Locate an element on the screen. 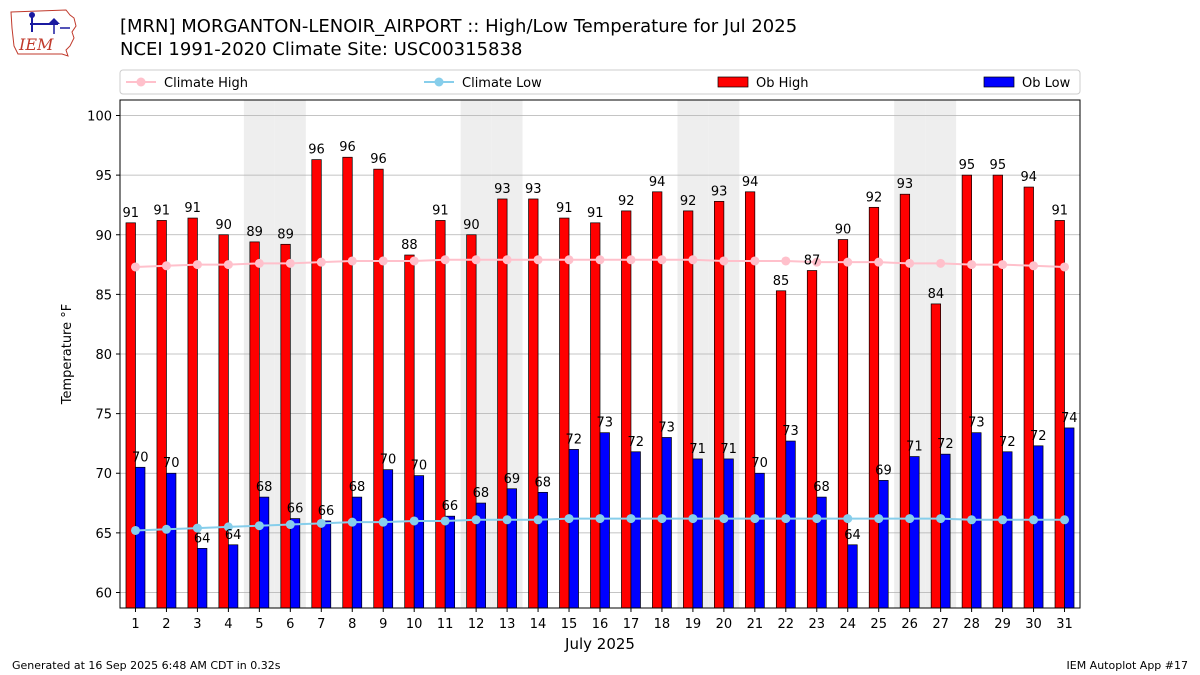 This screenshot has width=1200, height=675. y-tick-label: 70 is located at coordinates (103, 474).